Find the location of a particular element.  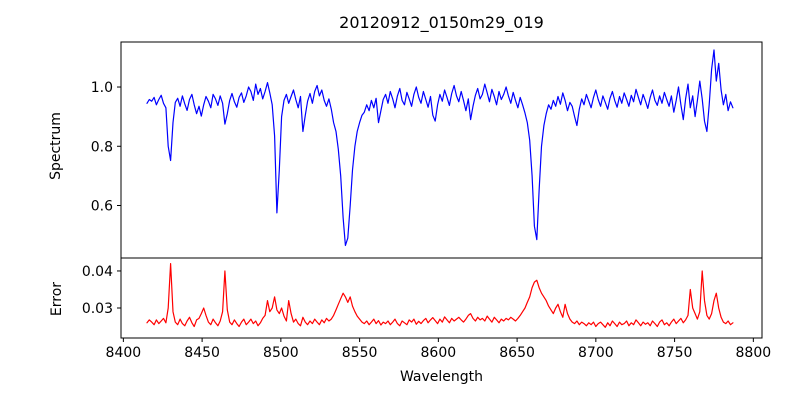

error-line is located at coordinates (440, 295).